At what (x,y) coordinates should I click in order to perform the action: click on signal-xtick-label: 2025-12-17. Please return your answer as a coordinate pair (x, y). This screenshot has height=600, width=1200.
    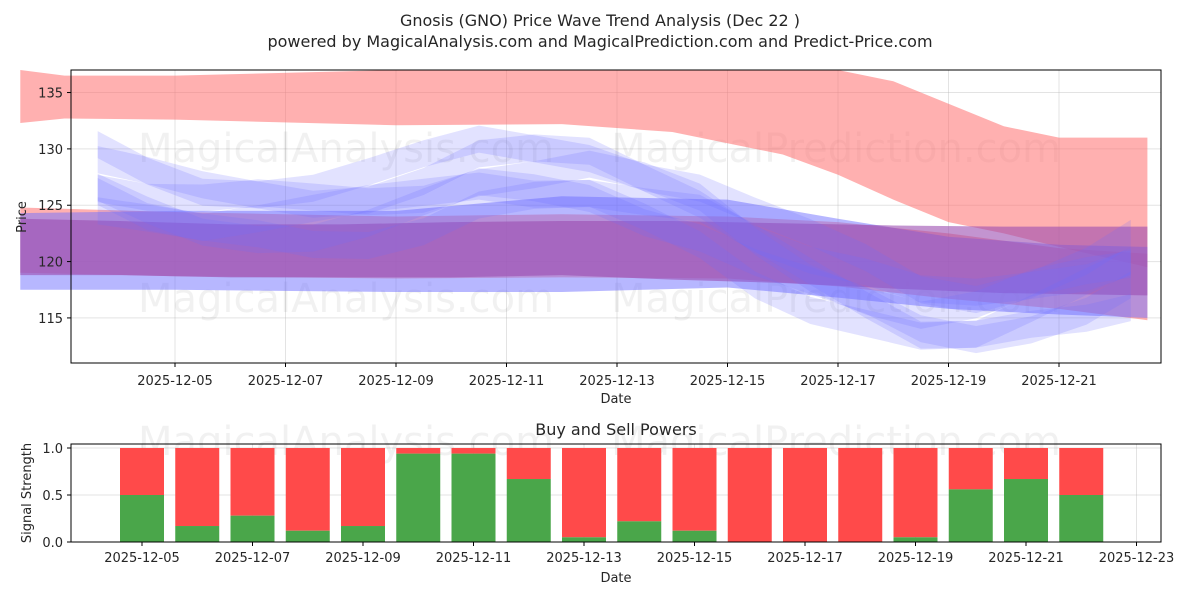
    Looking at the image, I should click on (805, 558).